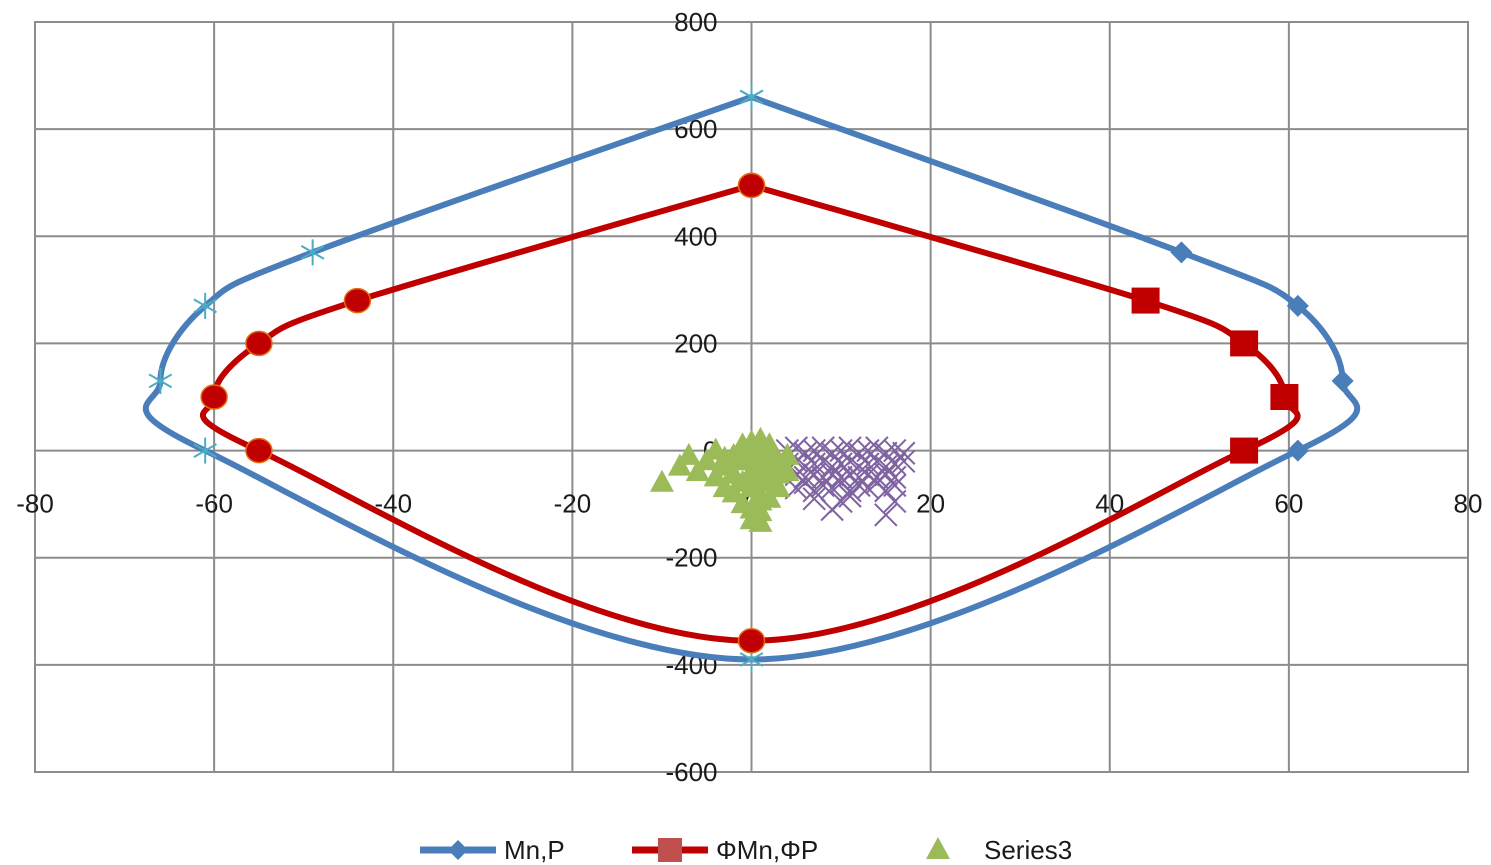 This screenshot has width=1491, height=865. Describe the element at coordinates (930, 504) in the screenshot. I see `x-tick-label: 20` at that location.